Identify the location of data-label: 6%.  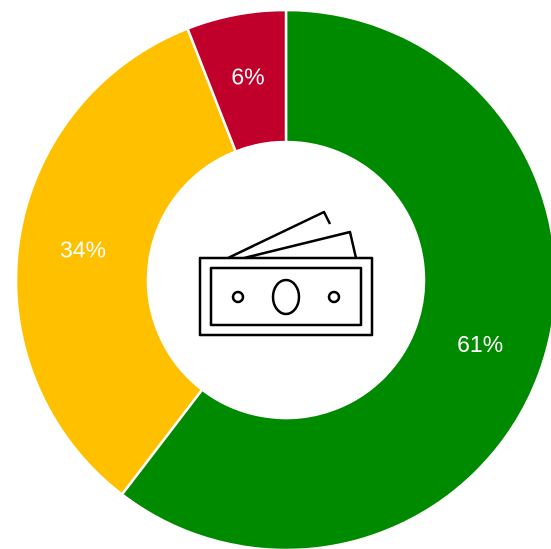
(247, 77).